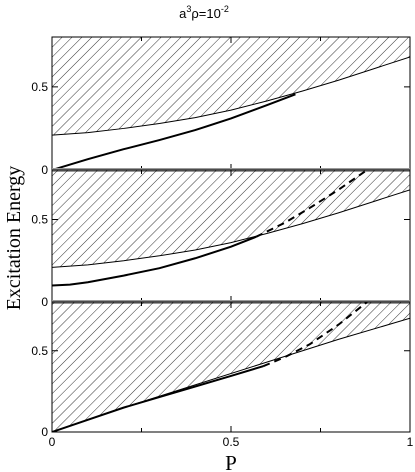 The width and height of the screenshot is (415, 472). What do you see at coordinates (231, 461) in the screenshot?
I see `x-axis-title: P` at bounding box center [231, 461].